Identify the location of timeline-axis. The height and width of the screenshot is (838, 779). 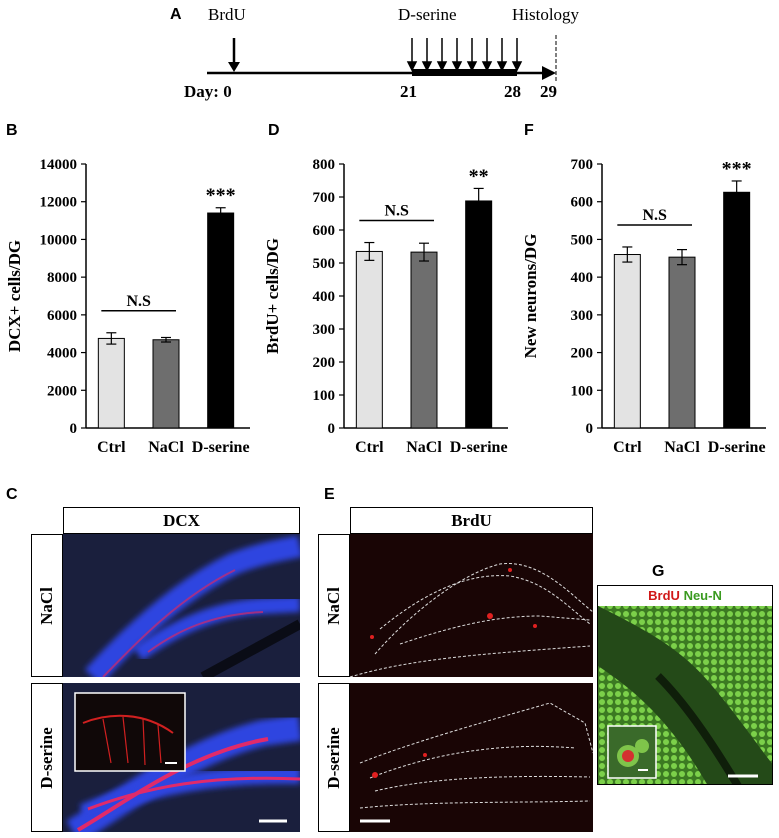
(382, 58).